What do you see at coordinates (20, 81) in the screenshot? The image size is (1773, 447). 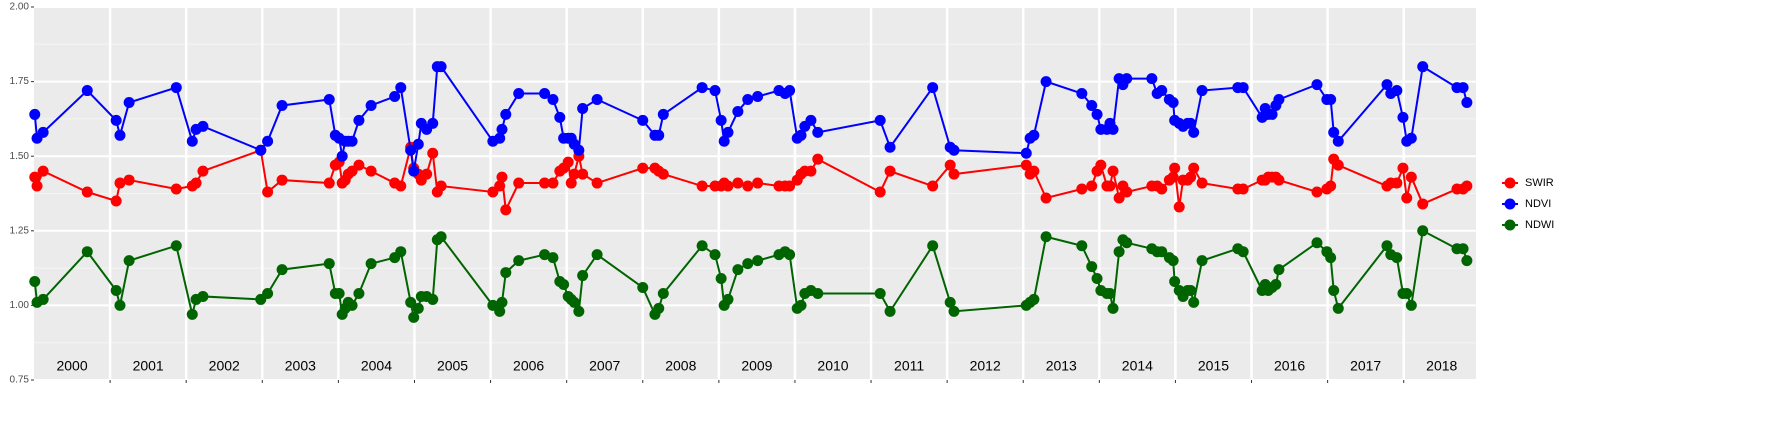 I see `y-tick-label: 1.75` at bounding box center [20, 81].